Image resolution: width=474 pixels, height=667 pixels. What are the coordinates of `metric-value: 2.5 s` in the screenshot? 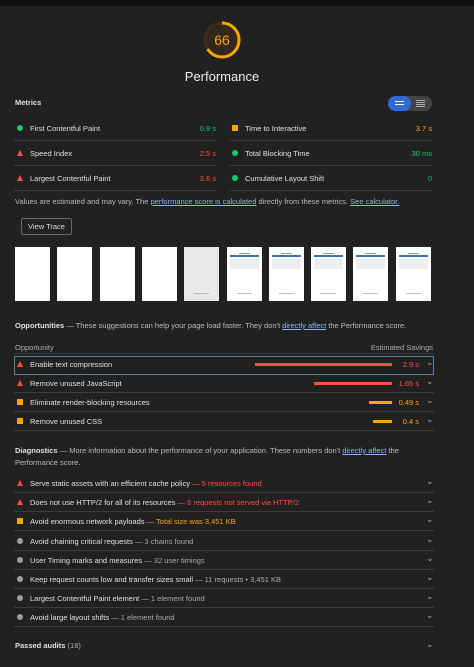 It's located at (207, 153).